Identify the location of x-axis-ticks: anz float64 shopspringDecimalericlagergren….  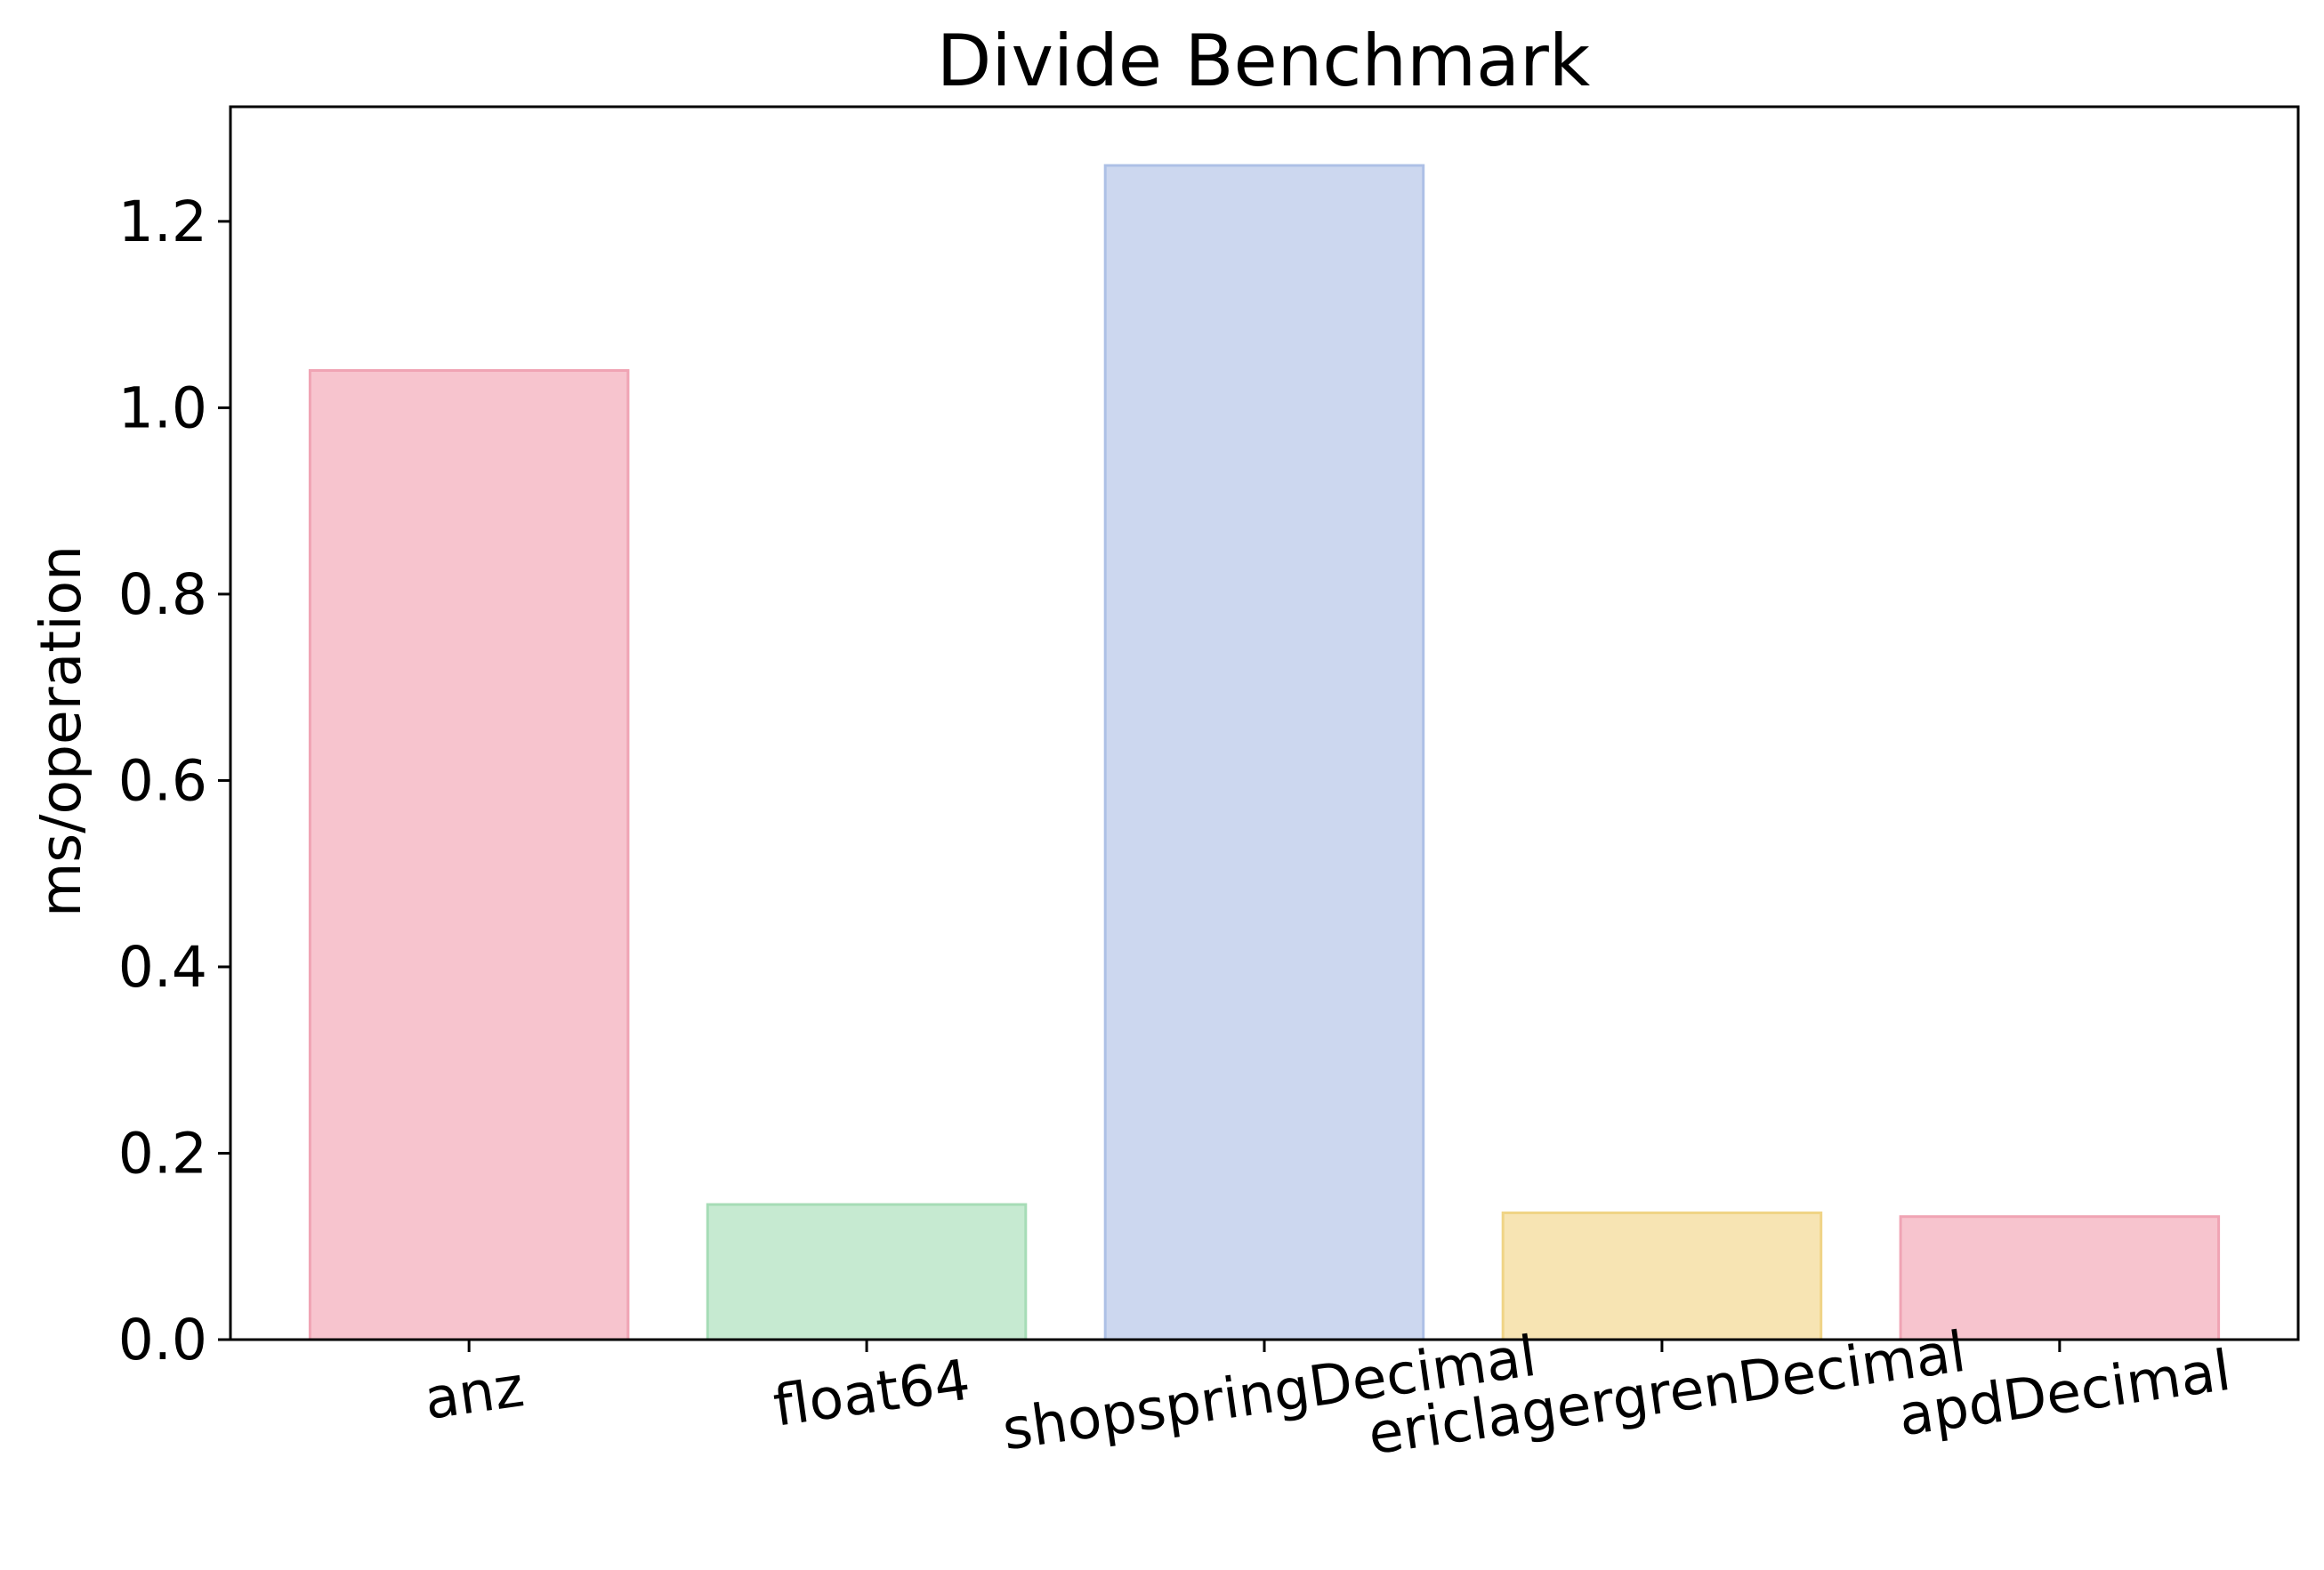
(1327, 1393).